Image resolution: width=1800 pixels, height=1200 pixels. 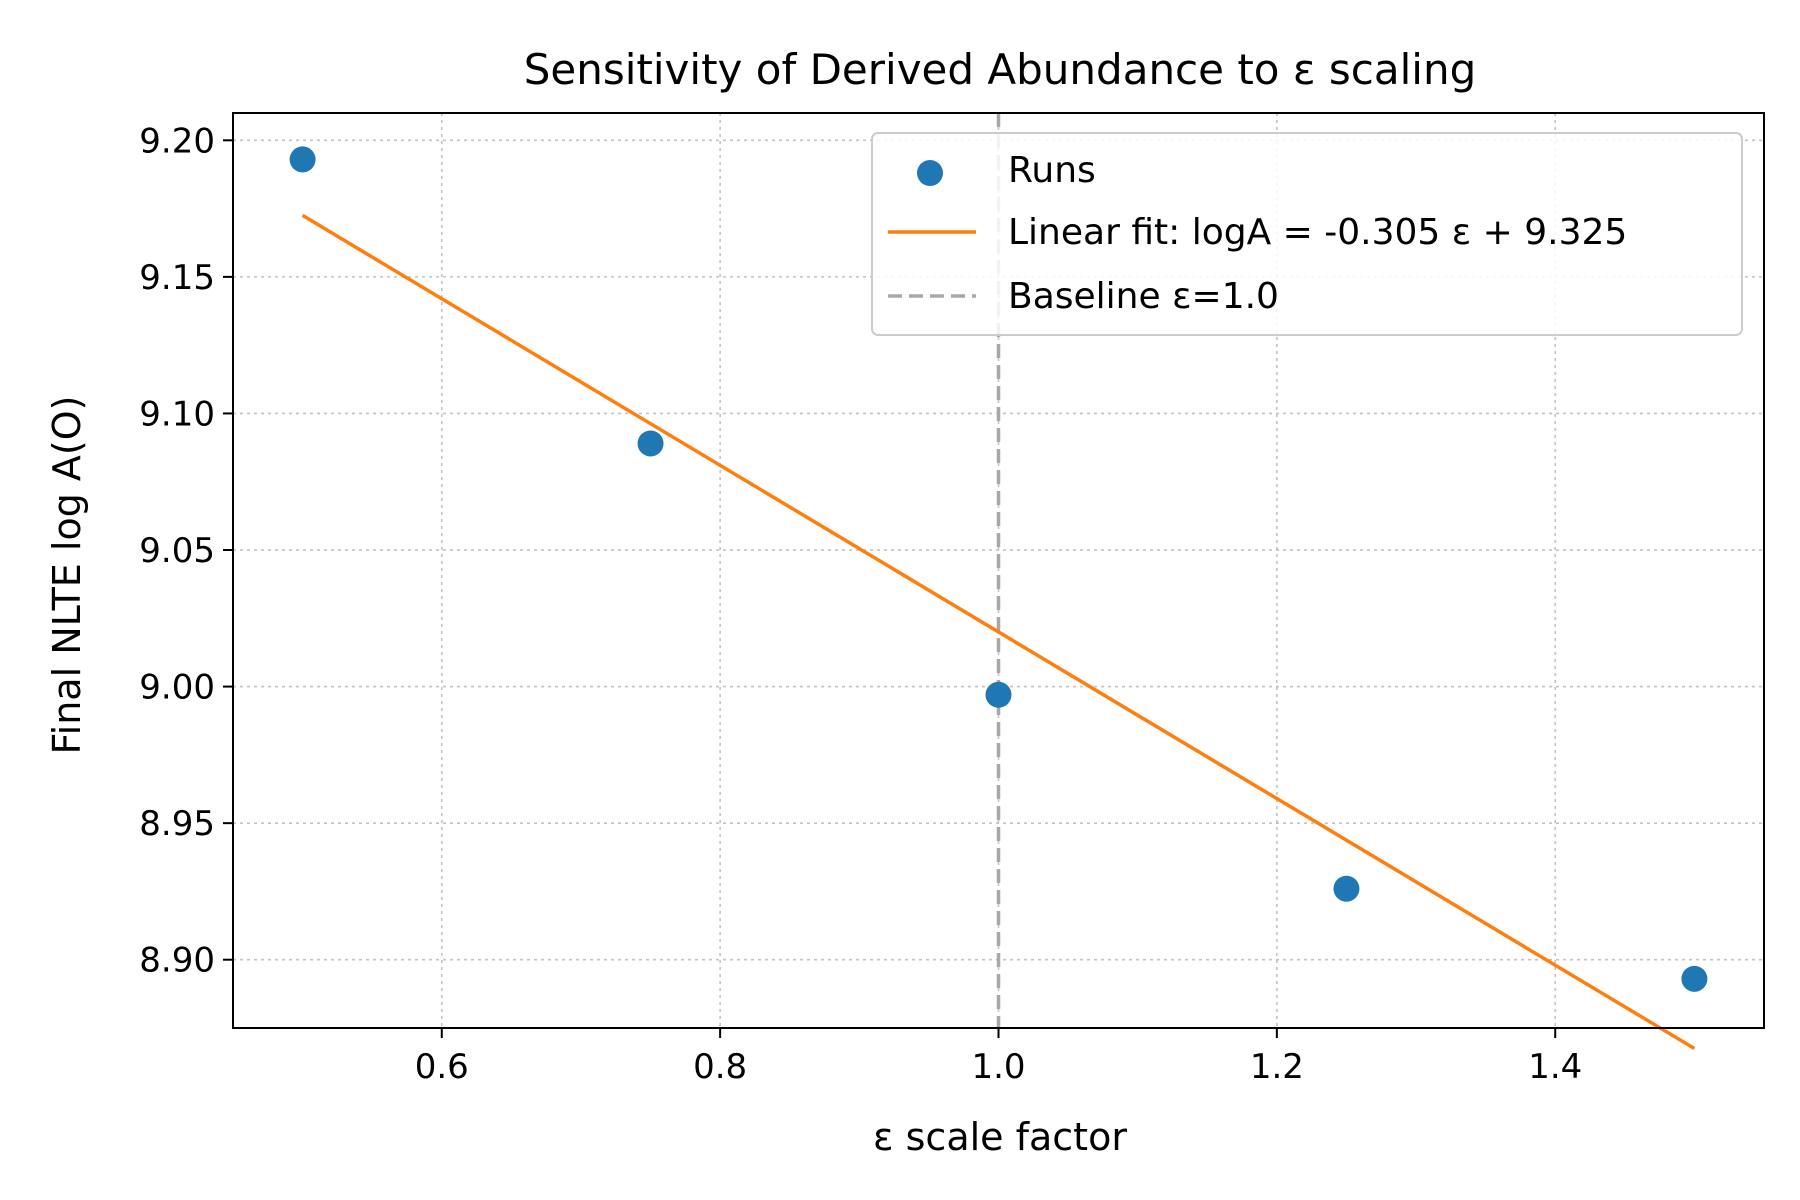 I want to click on x-tick-label: 1.2, so click(x=1277, y=1067).